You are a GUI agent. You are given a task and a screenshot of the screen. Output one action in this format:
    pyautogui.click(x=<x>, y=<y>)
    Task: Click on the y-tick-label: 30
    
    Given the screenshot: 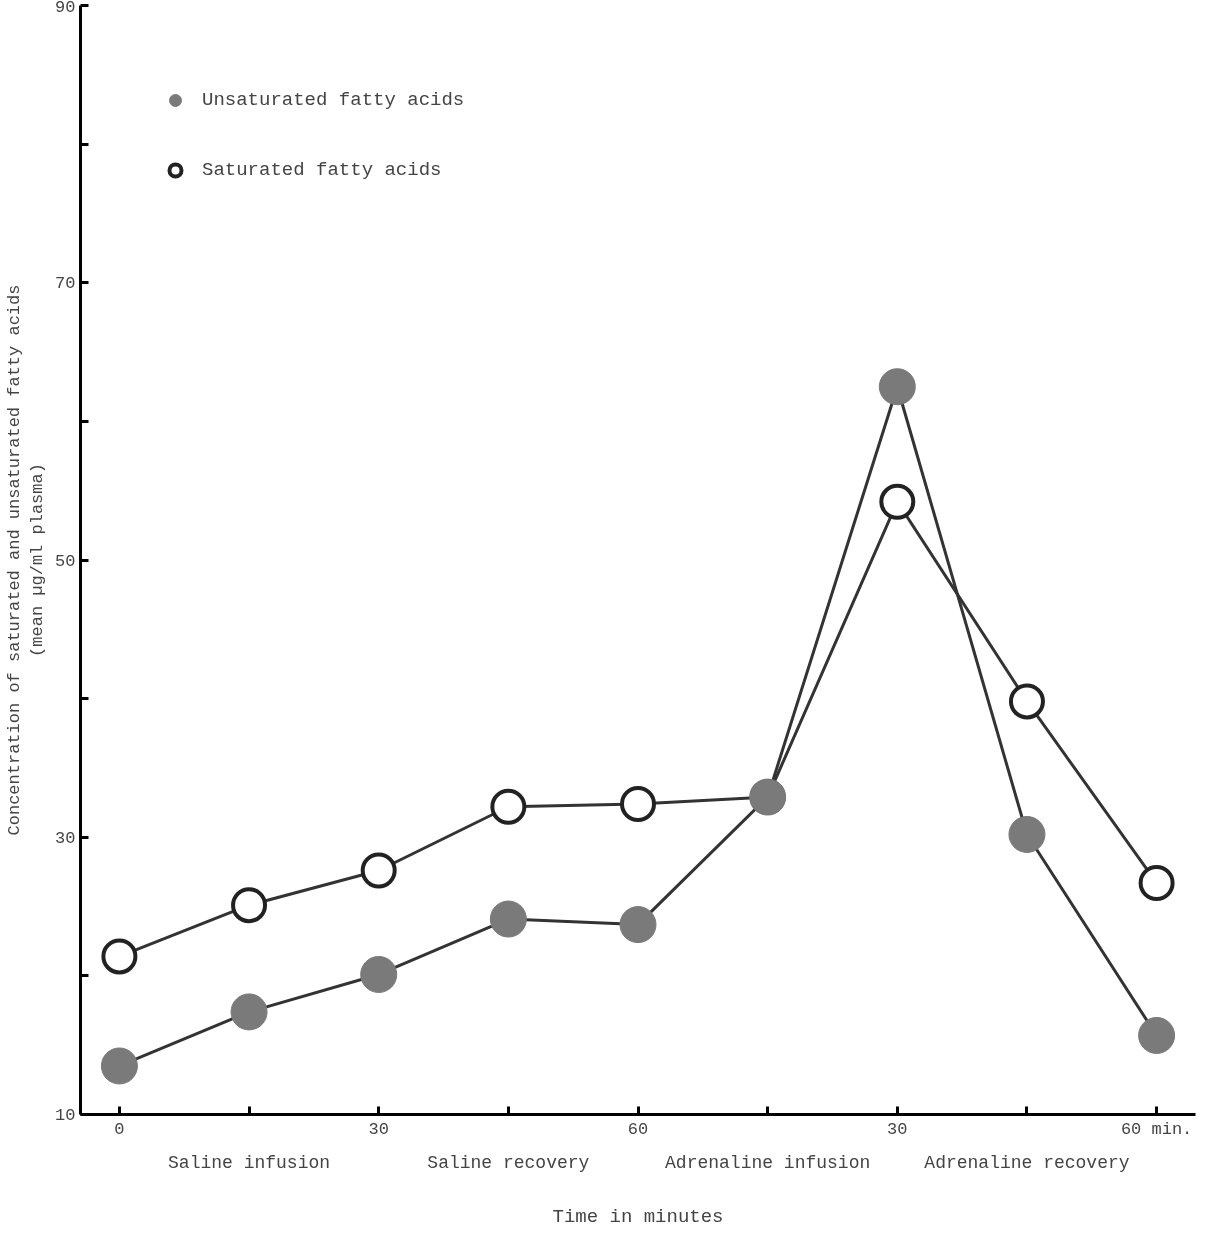 What is the action you would take?
    pyautogui.click(x=65, y=838)
    